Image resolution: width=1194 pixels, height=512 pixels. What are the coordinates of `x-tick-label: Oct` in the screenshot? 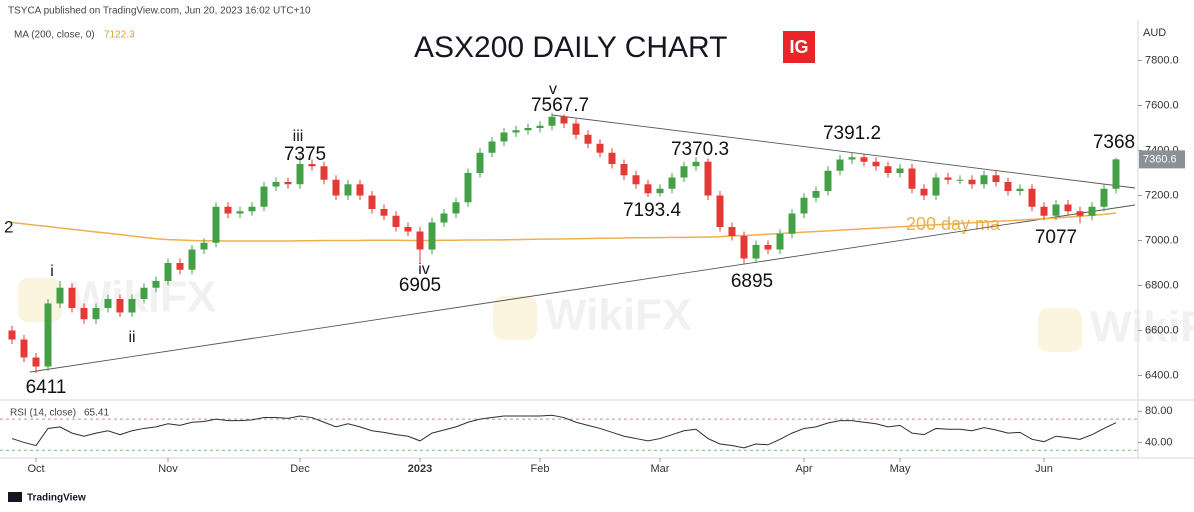 It's located at (35, 469).